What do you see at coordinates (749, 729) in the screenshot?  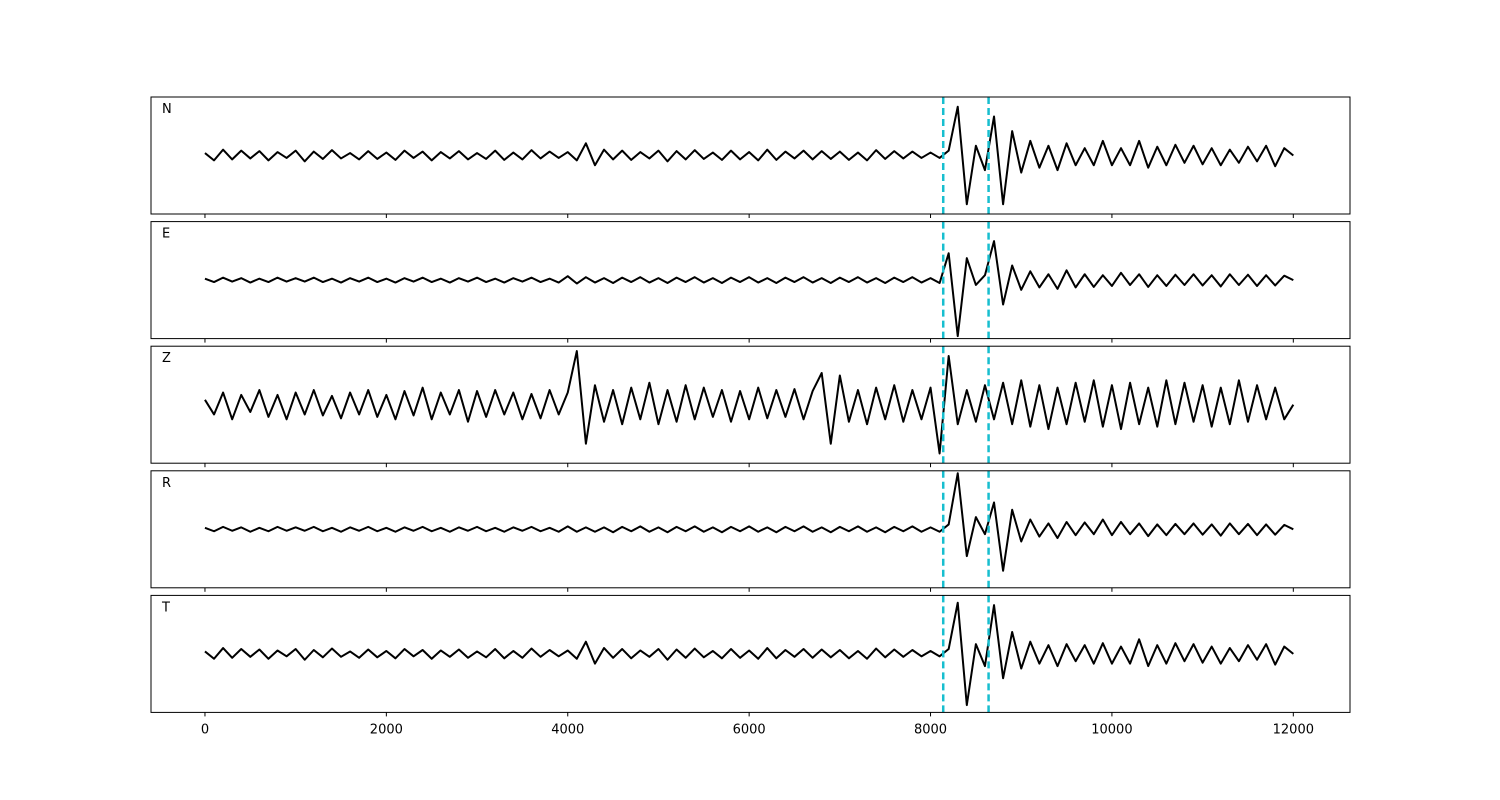 I see `x-tick-label: 6000` at bounding box center [749, 729].